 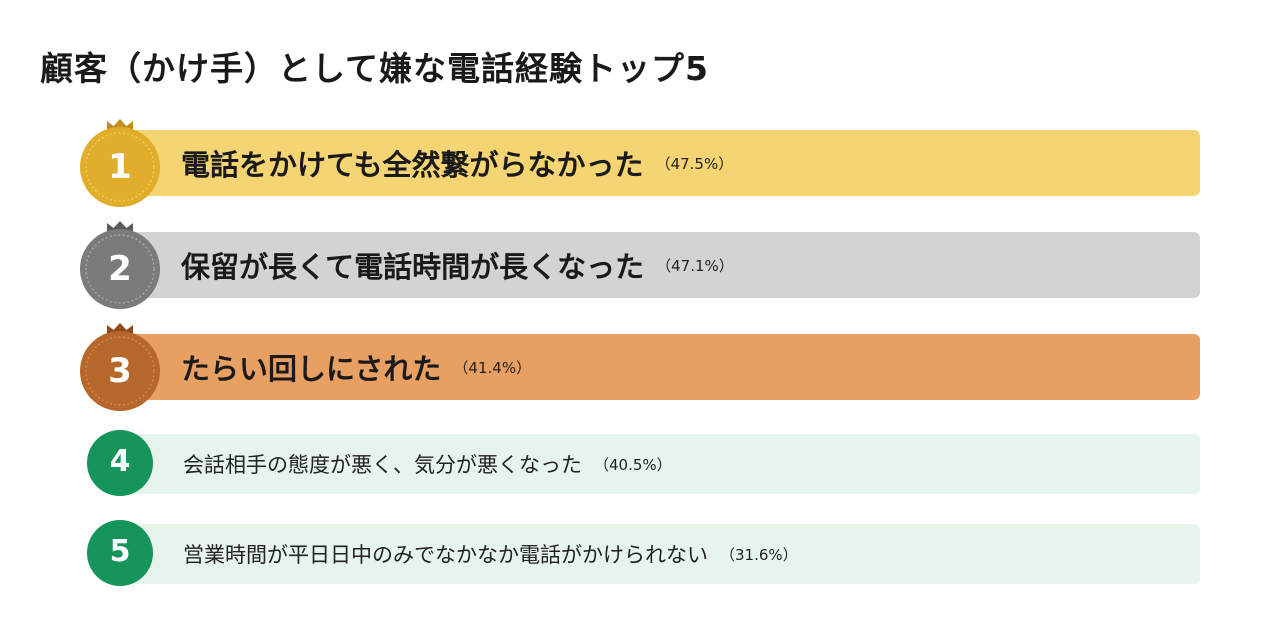 I want to click on rank-number-3: 3, so click(x=120, y=371).